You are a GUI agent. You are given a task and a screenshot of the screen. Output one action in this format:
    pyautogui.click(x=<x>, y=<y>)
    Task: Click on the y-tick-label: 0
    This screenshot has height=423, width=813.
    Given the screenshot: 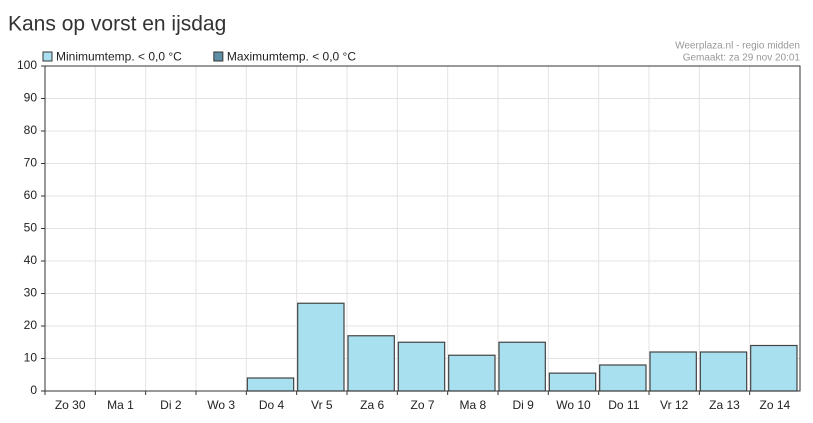 What is the action you would take?
    pyautogui.click(x=33, y=390)
    